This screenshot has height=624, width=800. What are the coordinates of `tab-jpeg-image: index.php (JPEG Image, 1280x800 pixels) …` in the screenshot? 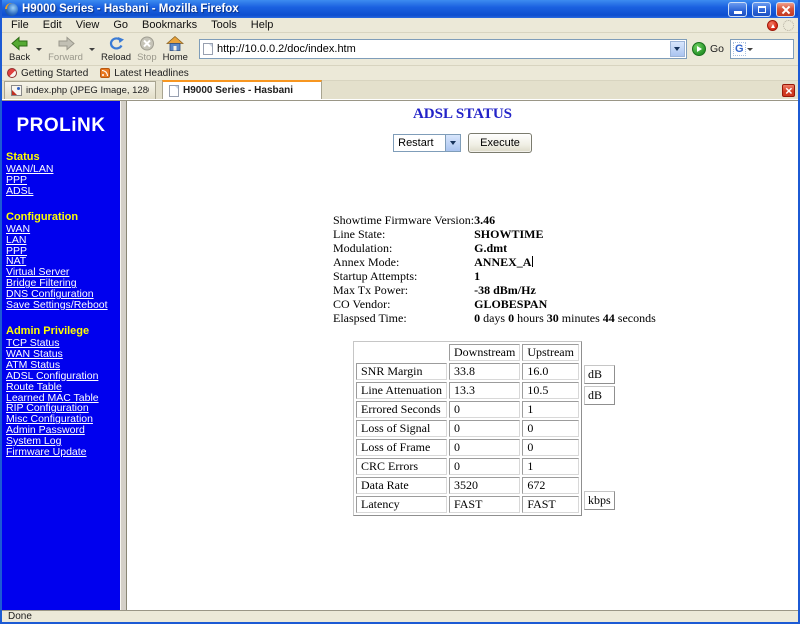 It's located at (80, 90).